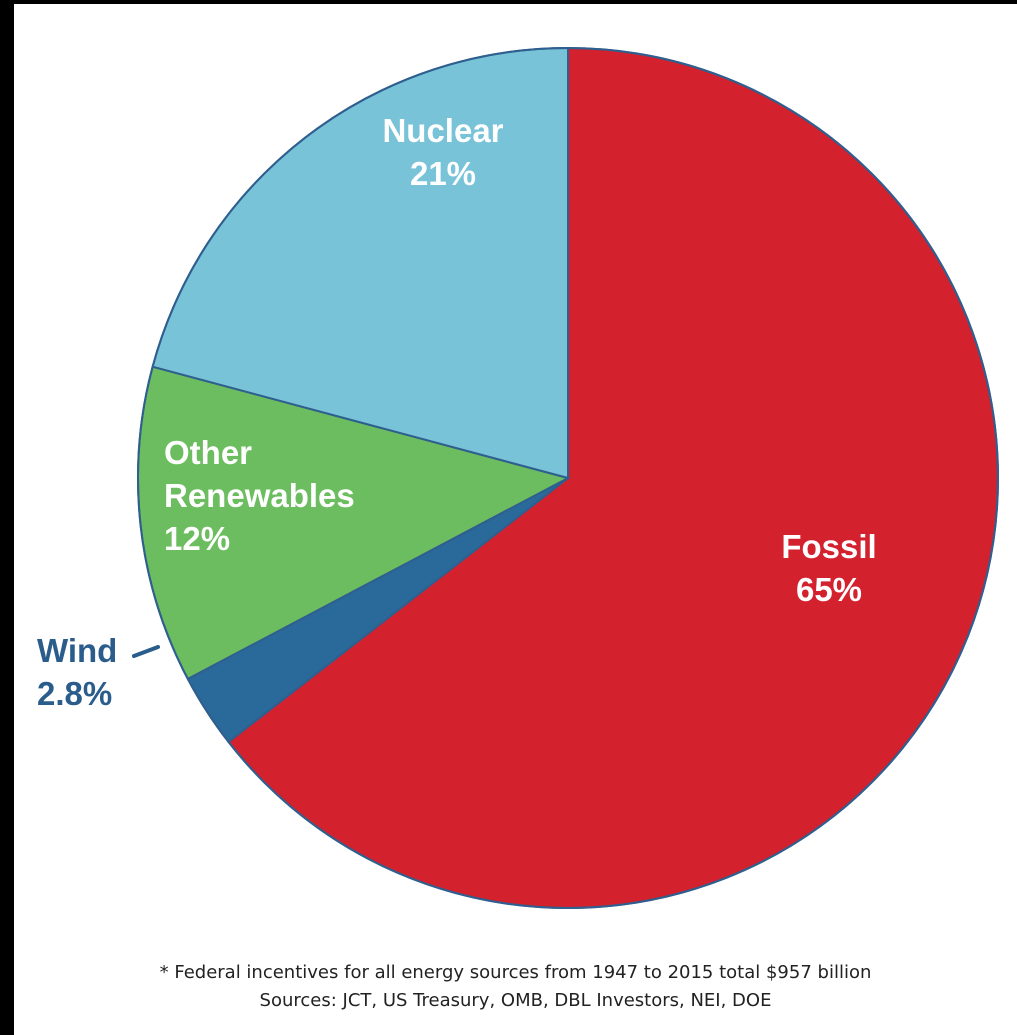 Image resolution: width=1017 pixels, height=1035 pixels. I want to click on slice-name-fossil: Fossil, so click(828, 546).